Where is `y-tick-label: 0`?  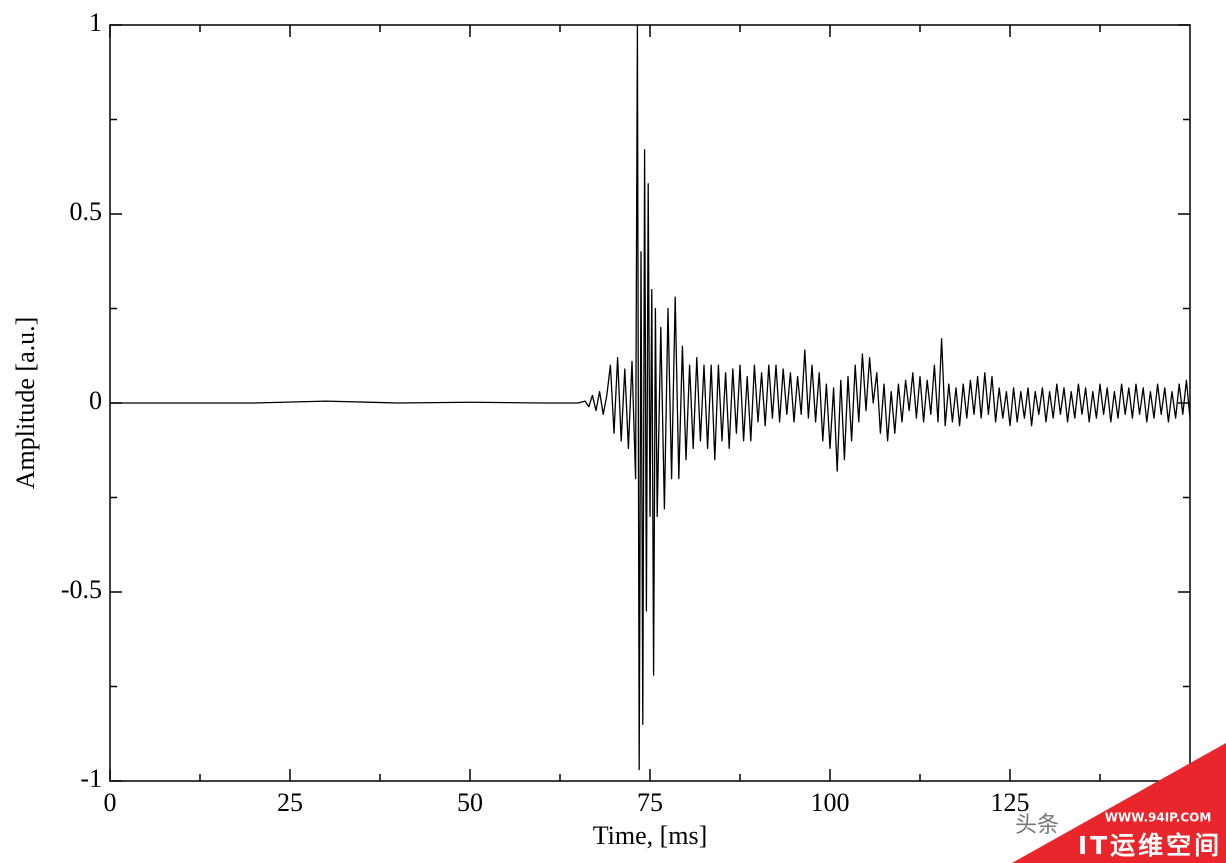 y-tick-label: 0 is located at coordinates (95, 400).